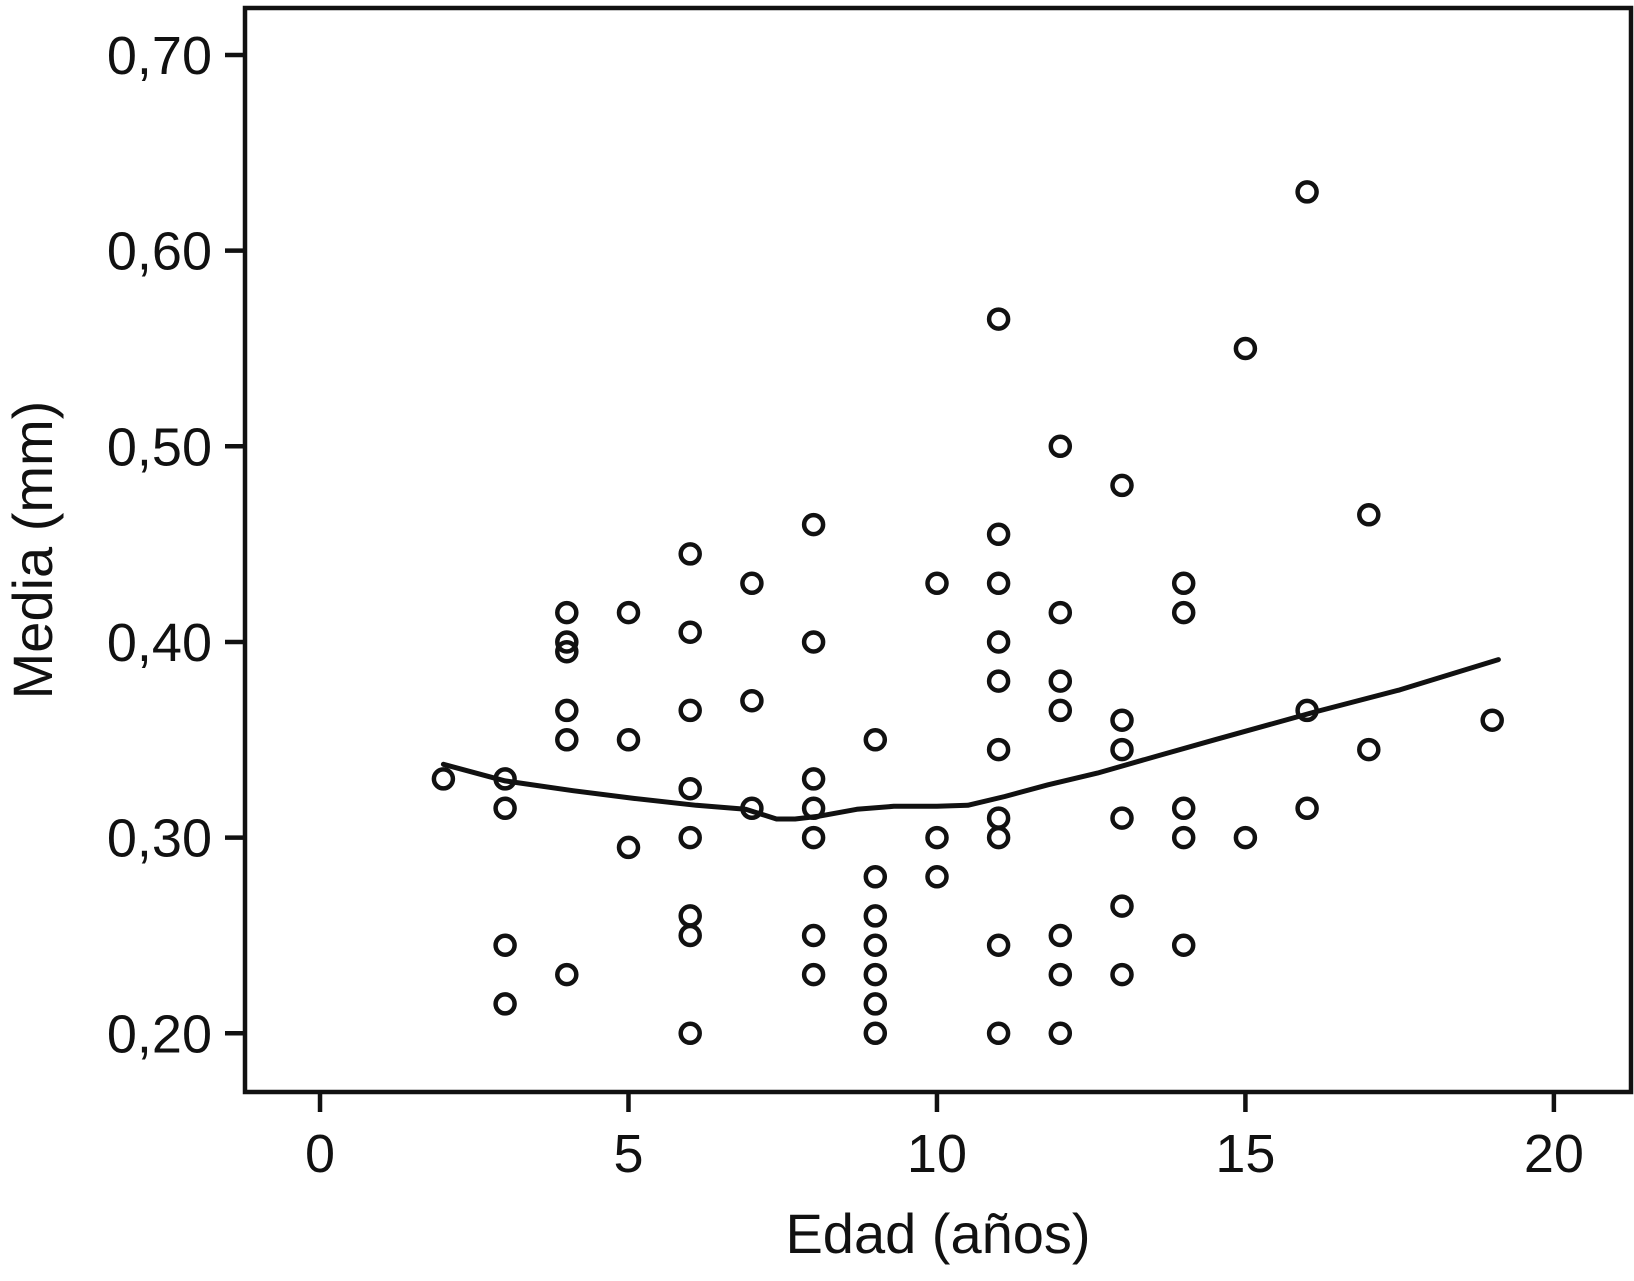  What do you see at coordinates (159, 252) in the screenshot?
I see `y-tick-label: 0,60` at bounding box center [159, 252].